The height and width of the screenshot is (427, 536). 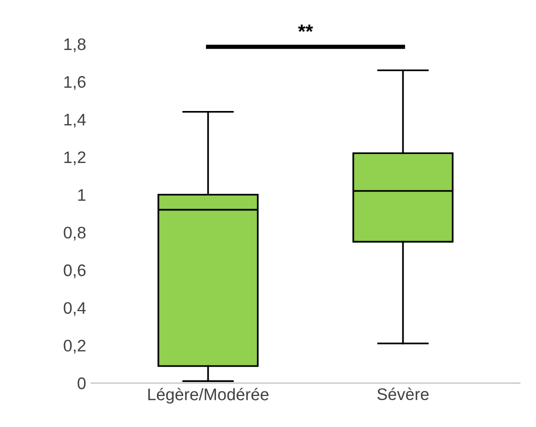 What do you see at coordinates (75, 347) in the screenshot?
I see `y-tick-label: 0,2` at bounding box center [75, 347].